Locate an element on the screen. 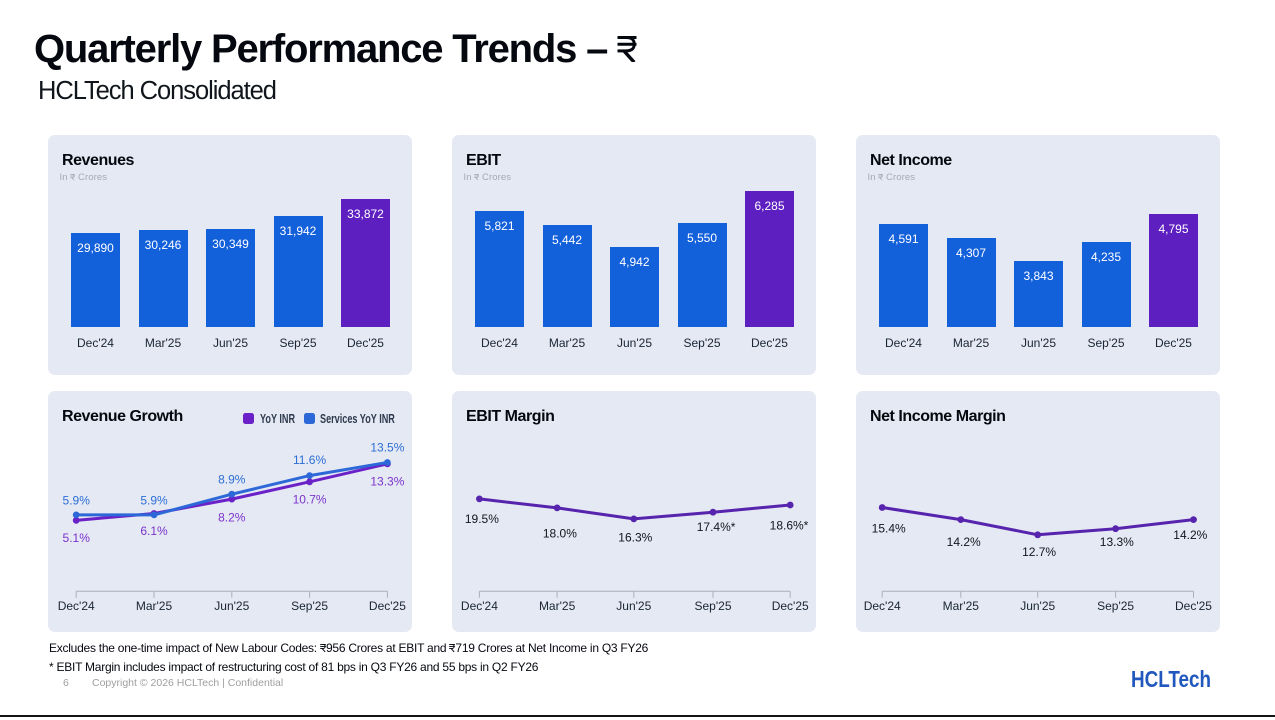 This screenshot has height=720, width=1275. svg-text: 8.9% is located at coordinates (232, 480).